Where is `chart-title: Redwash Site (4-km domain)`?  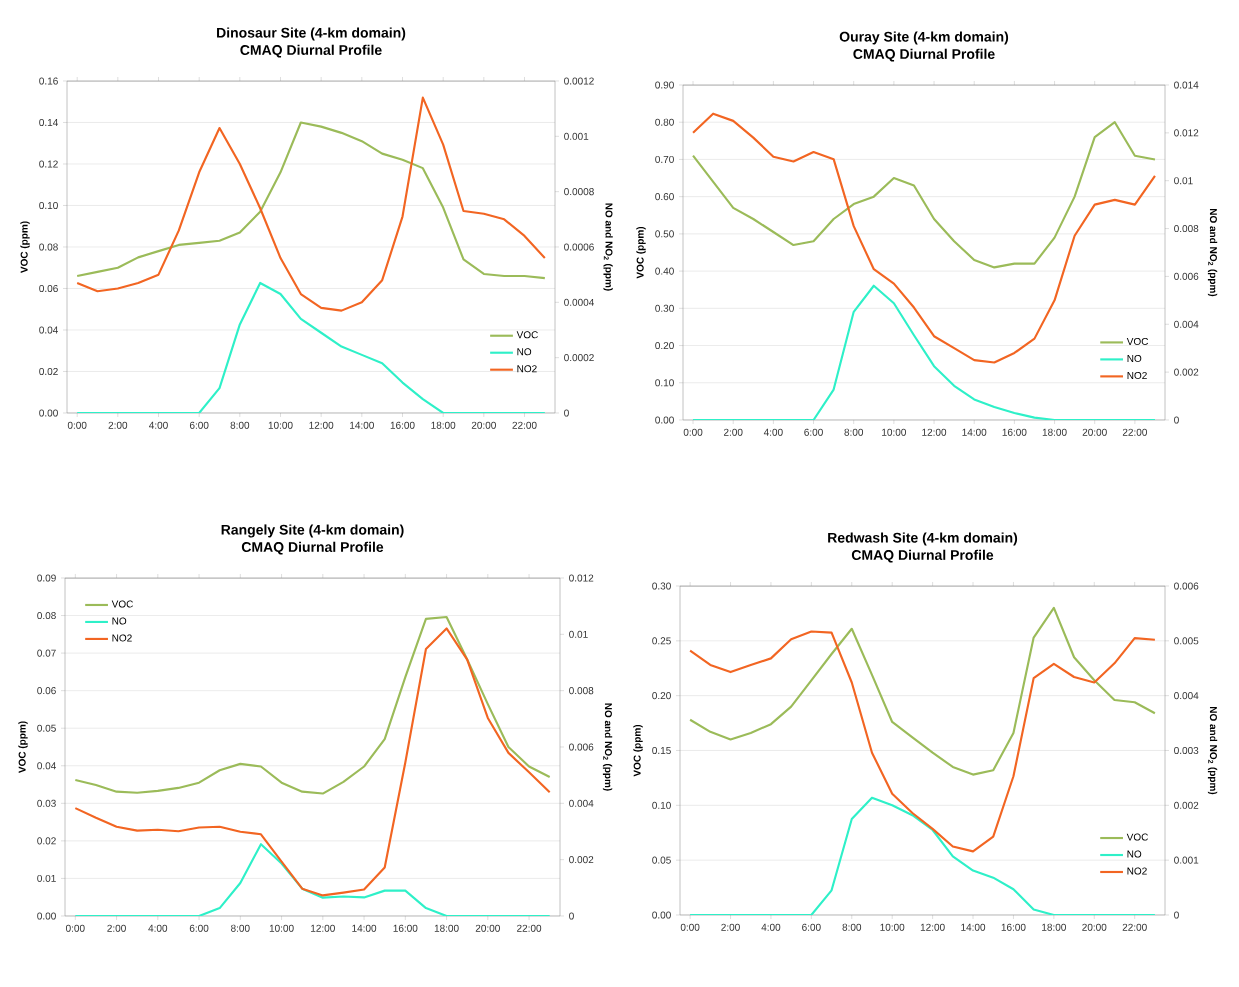 chart-title: Redwash Site (4-km domain) is located at coordinates (923, 539).